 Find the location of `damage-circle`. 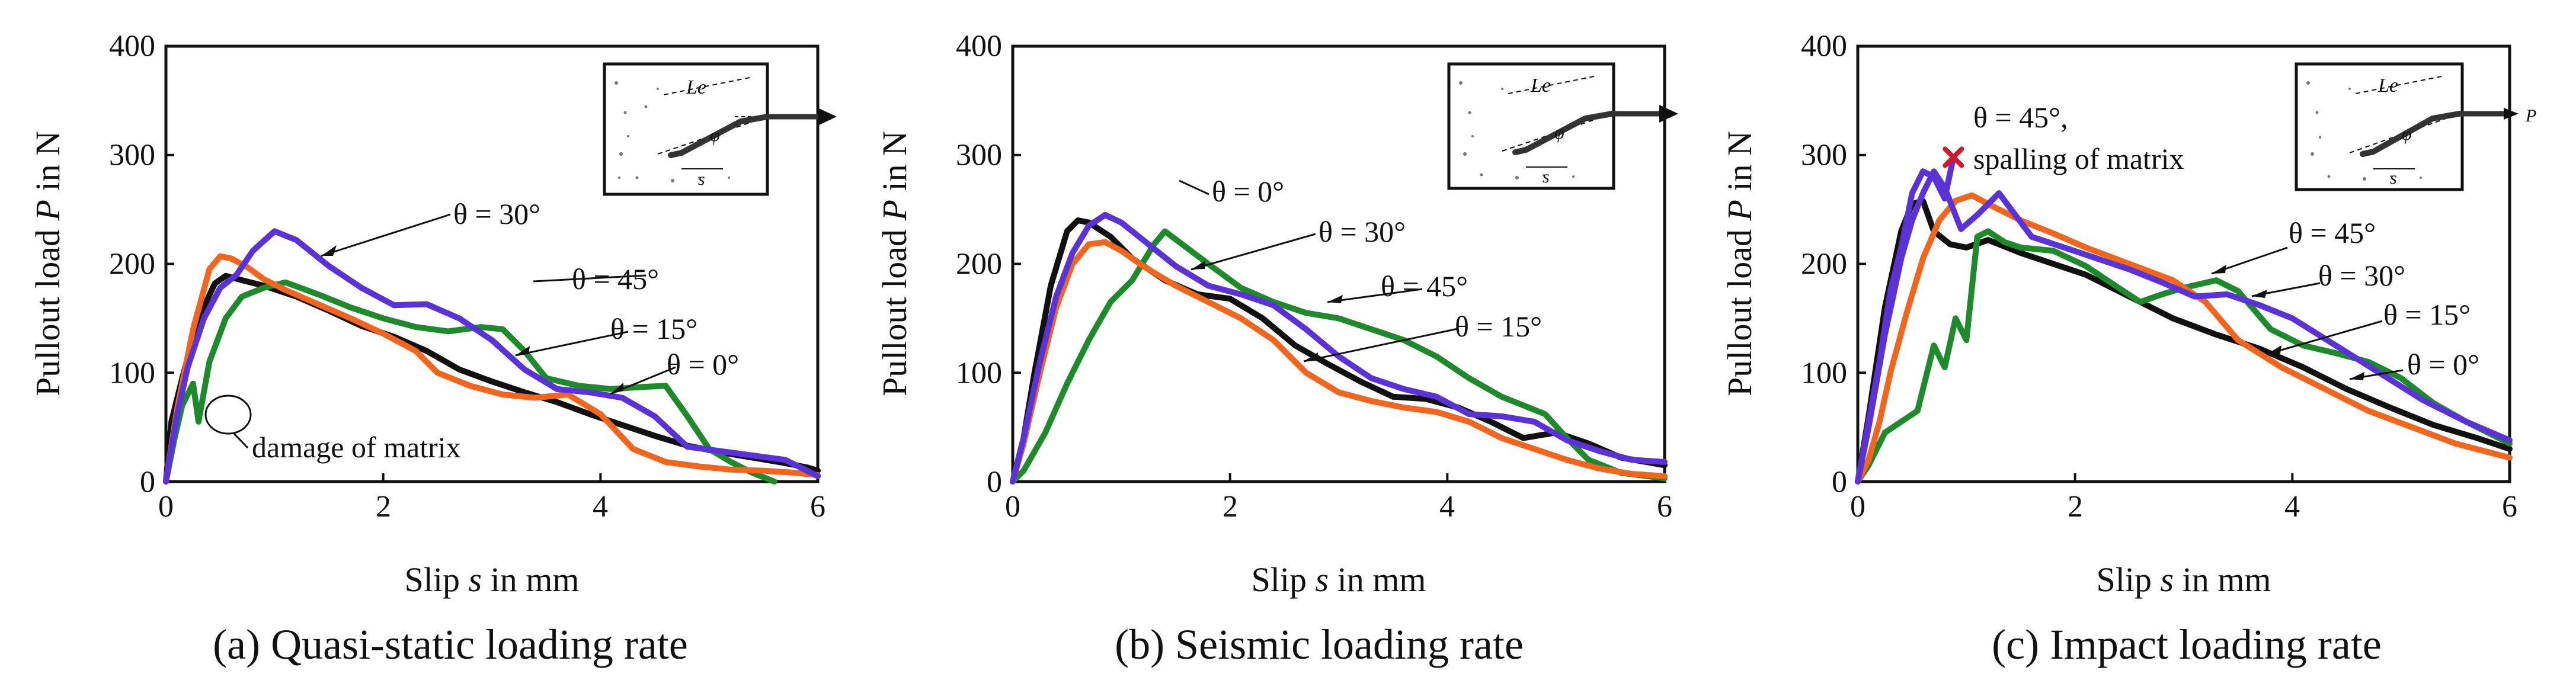

damage-circle is located at coordinates (228, 415).